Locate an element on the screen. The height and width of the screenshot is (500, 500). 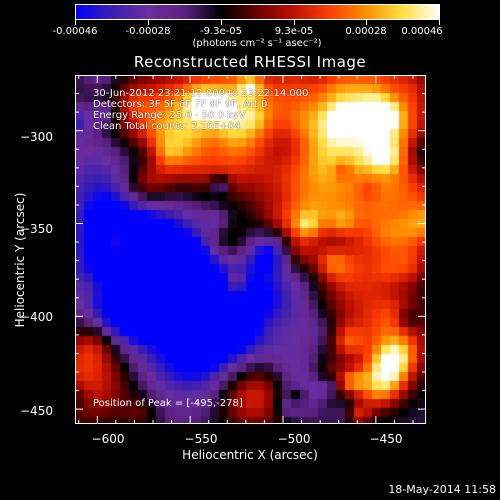
y-axis-label: Heliocentric Y (arcsec) is located at coordinates (20, 260).